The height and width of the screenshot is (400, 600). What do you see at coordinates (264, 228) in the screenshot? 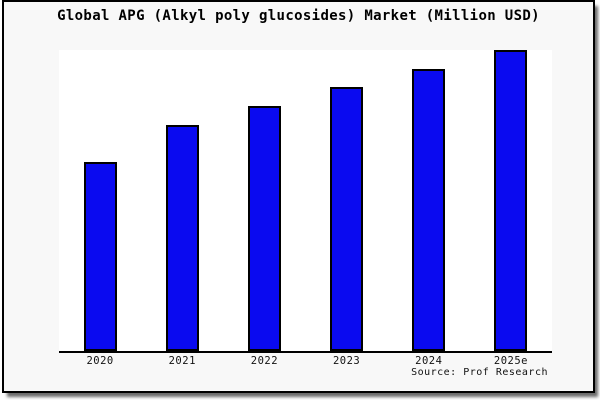
I see `bar-2022` at bounding box center [264, 228].